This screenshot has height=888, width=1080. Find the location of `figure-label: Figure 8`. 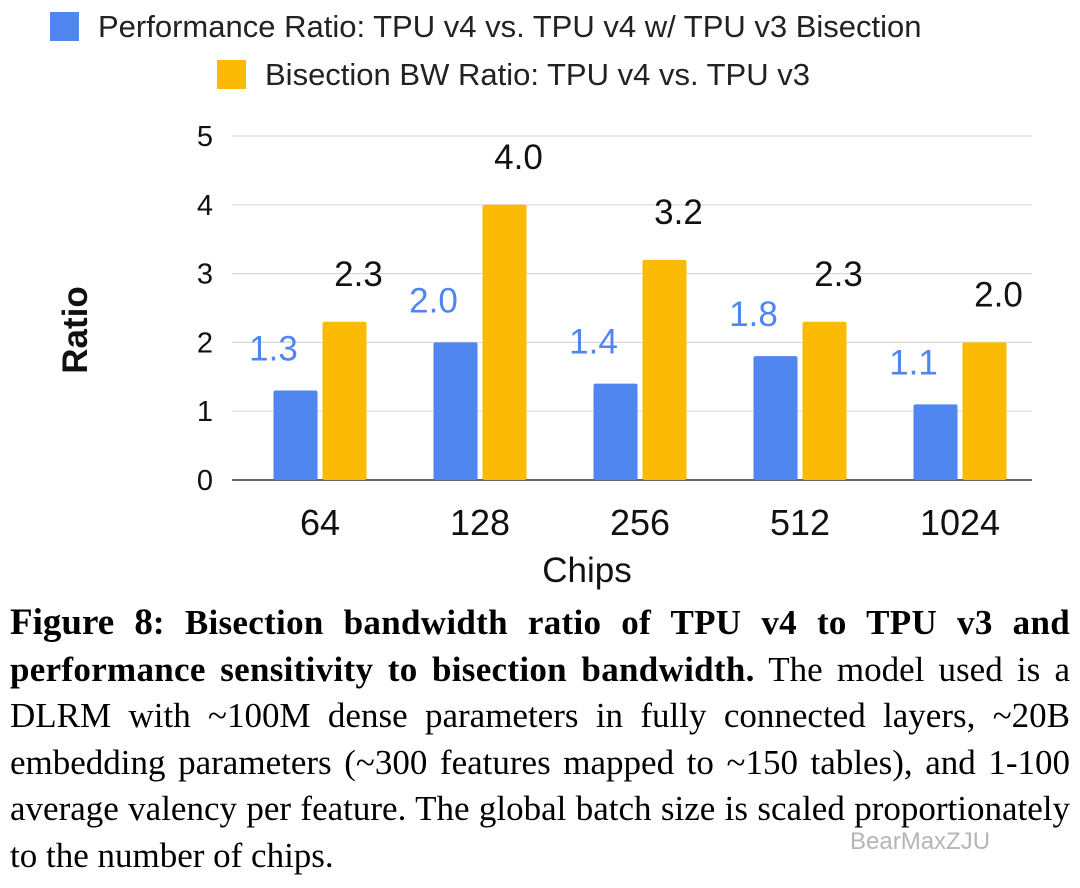

figure-label: Figure 8 is located at coordinates (81, 622).